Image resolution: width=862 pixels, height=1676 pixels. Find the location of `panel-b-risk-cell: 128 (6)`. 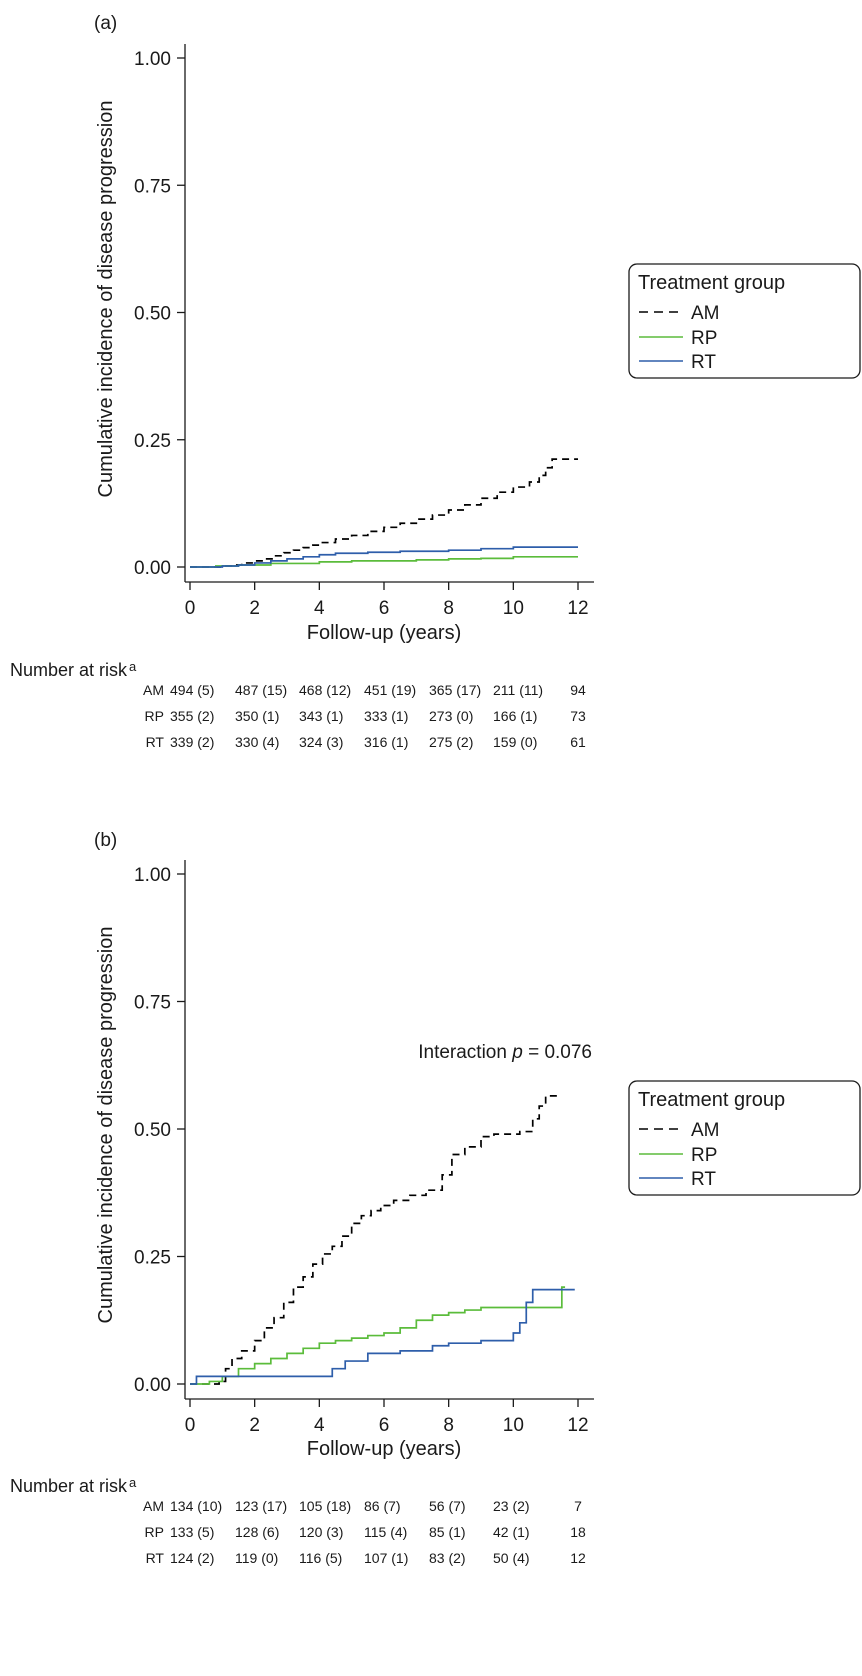

panel-b-risk-cell: 128 (6) is located at coordinates (257, 1532).